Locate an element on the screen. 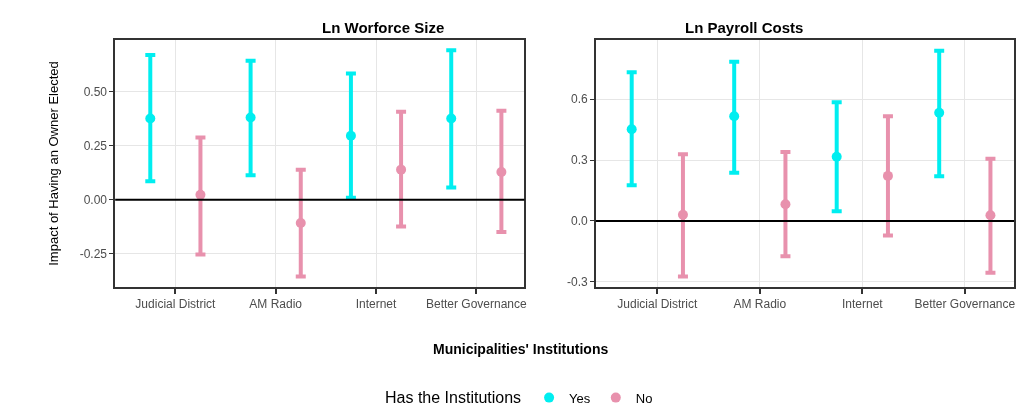 Image resolution: width=1018 pixels, height=416 pixels. y-tick-label: 0.0 is located at coordinates (579, 221).